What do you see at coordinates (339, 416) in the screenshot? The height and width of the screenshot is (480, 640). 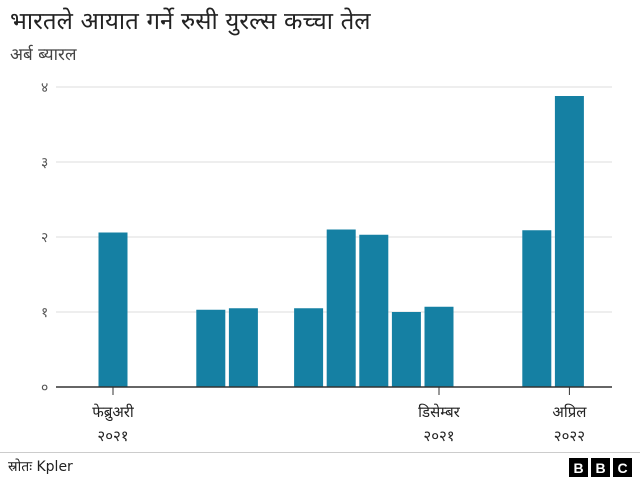 I see `x-axis-ticks: फेब्रुअरी २०२१ डिसेम्बर २०२१ अप्रिल २०२२` at bounding box center [339, 416].